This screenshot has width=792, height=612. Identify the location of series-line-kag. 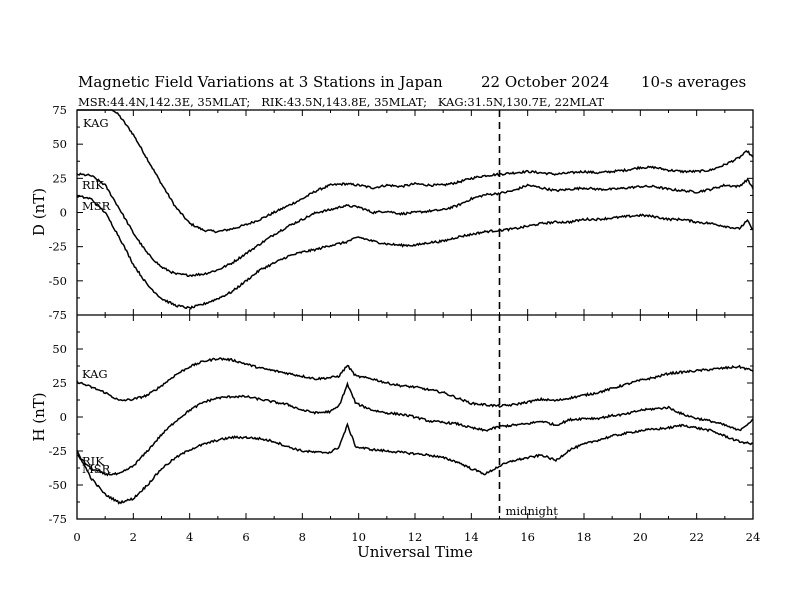
(415, 382).